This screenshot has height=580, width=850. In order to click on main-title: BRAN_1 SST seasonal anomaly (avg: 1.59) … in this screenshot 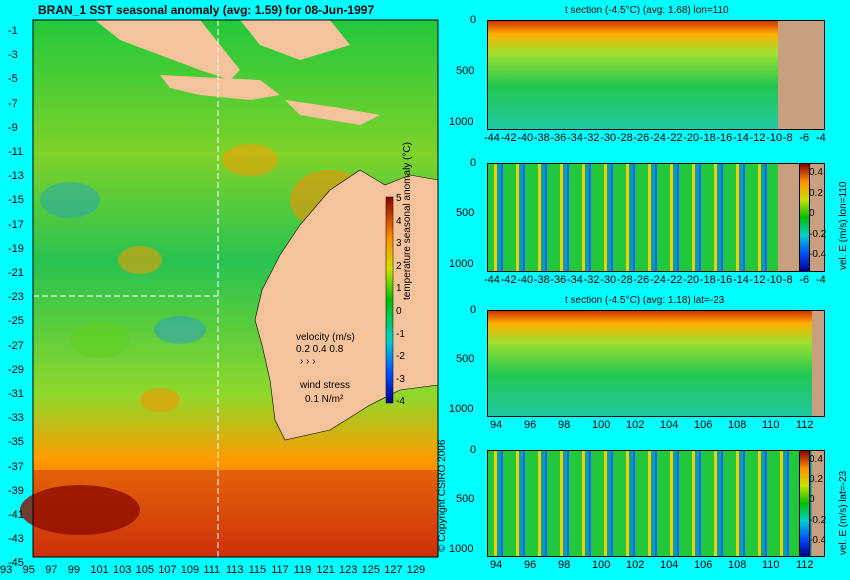, I will do `click(206, 10)`.